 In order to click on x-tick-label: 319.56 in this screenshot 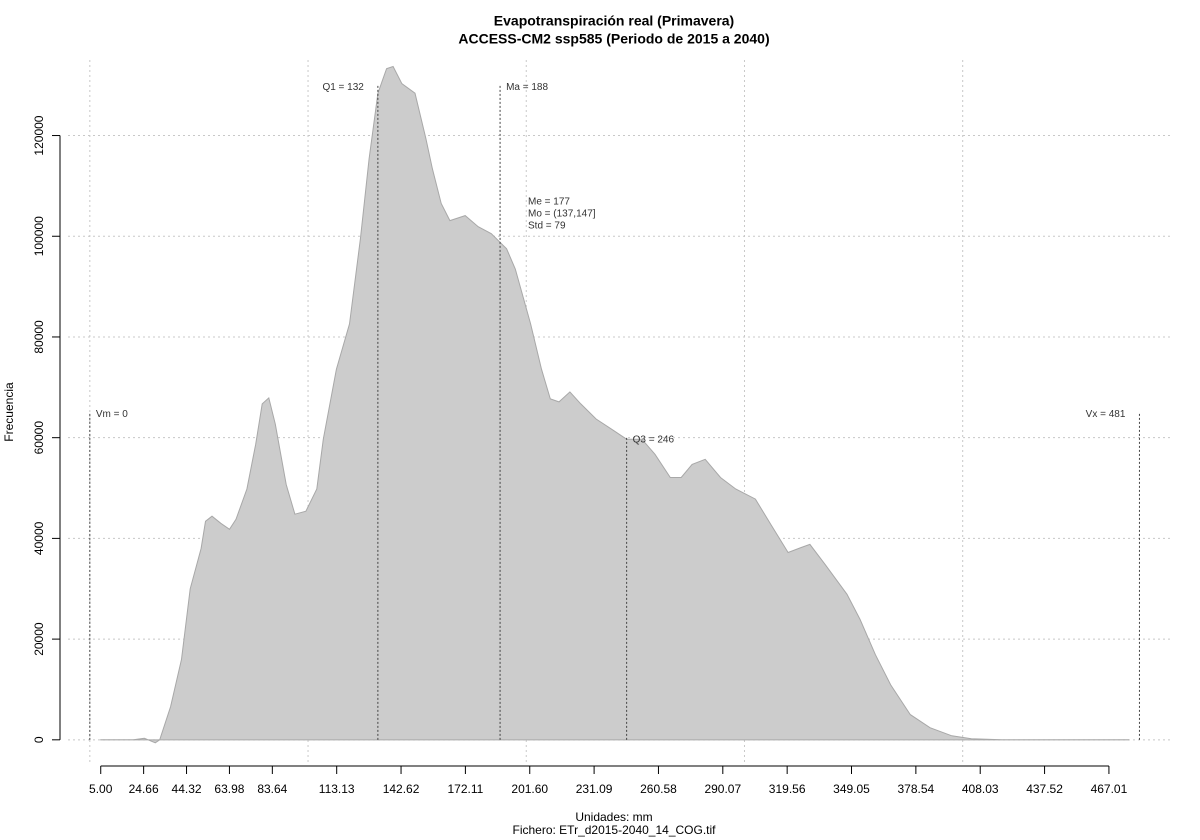, I will do `click(787, 789)`.